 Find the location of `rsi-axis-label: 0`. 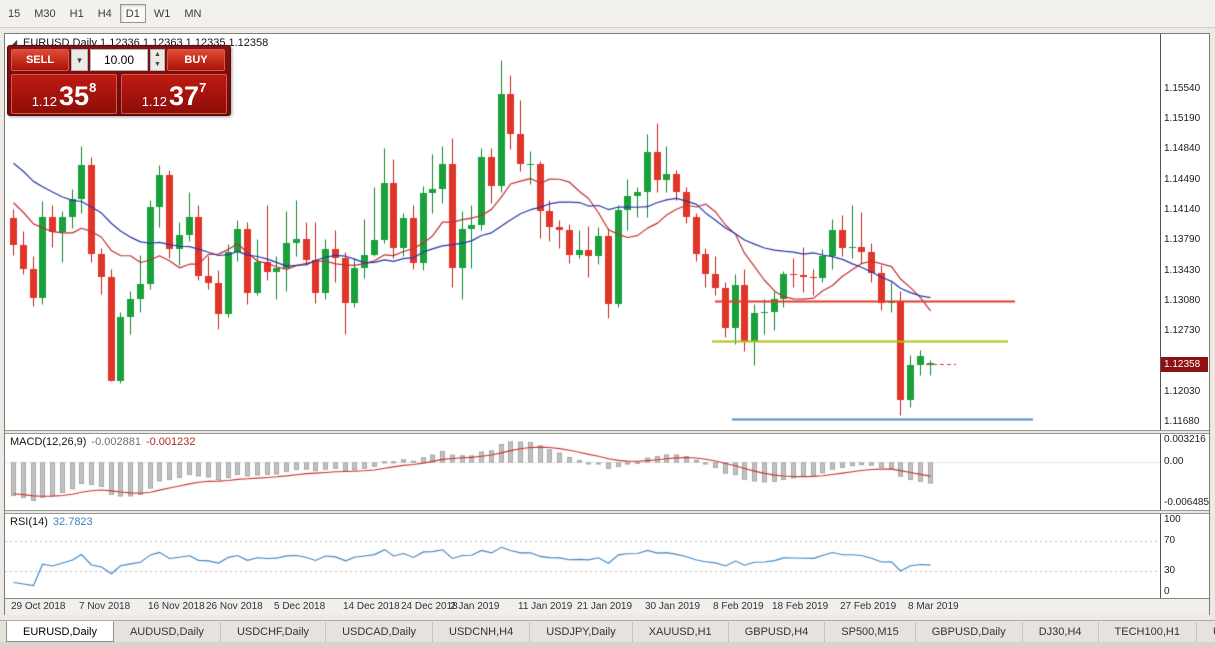

rsi-axis-label: 0 is located at coordinates (1167, 591).